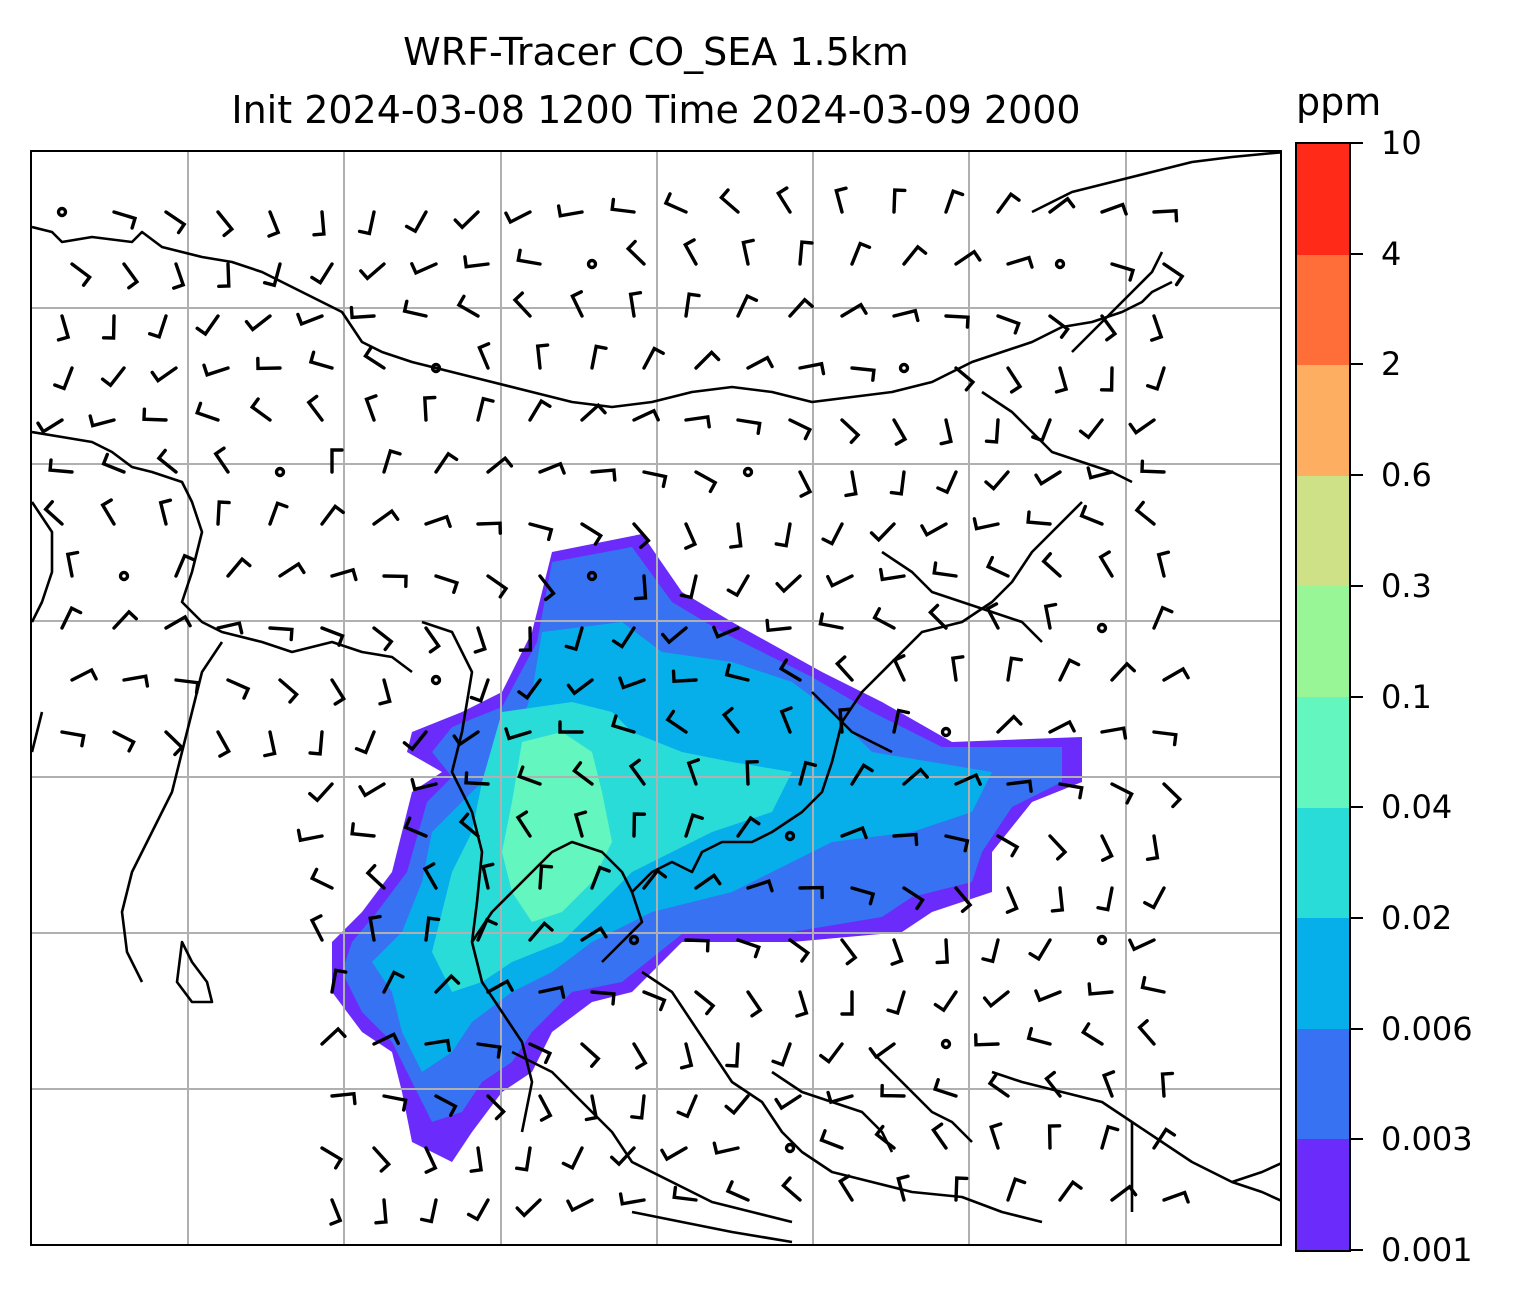 The image size is (1528, 1306). I want to click on colorbar-tick-label: 0.1, so click(1406, 696).